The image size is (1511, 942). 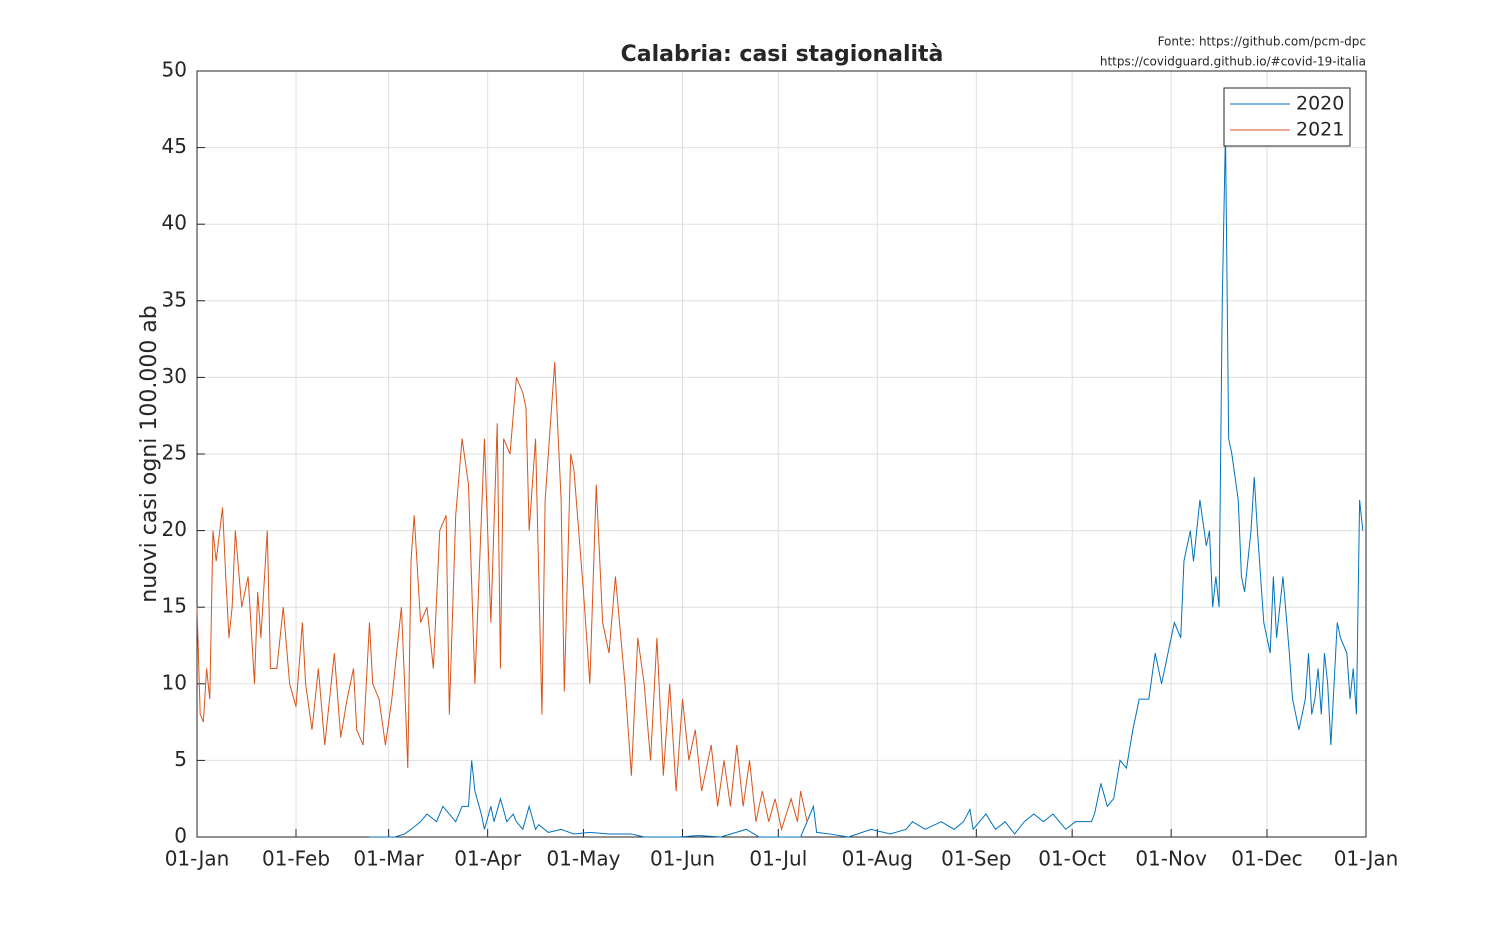 What do you see at coordinates (388, 859) in the screenshot?
I see `x-tick-label: 01-Mar` at bounding box center [388, 859].